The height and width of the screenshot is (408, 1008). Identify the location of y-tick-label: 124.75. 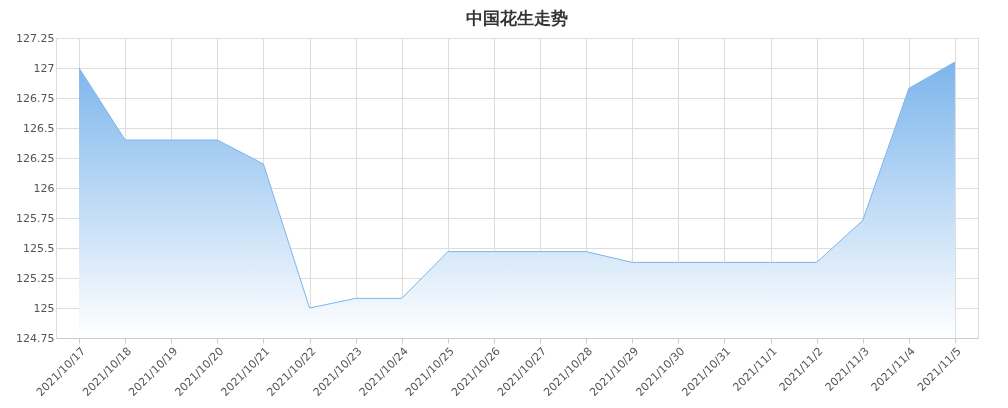
(35, 338).